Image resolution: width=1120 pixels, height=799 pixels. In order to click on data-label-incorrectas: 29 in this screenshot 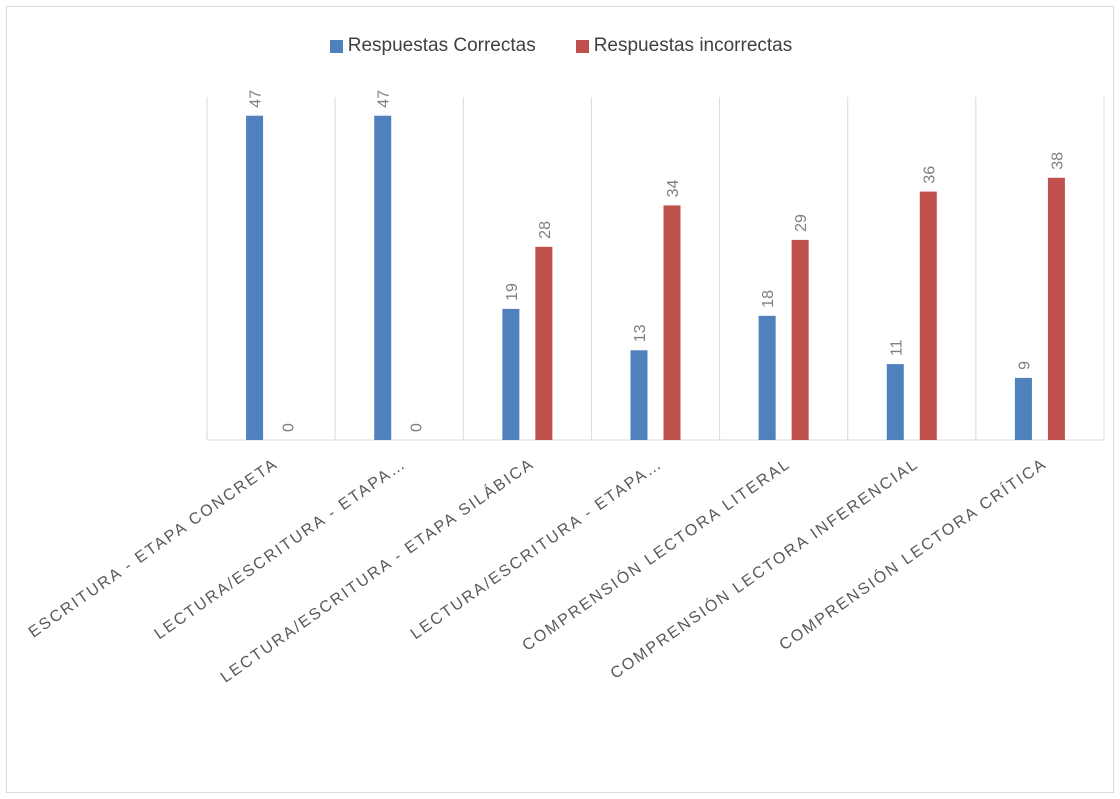, I will do `click(801, 223)`.